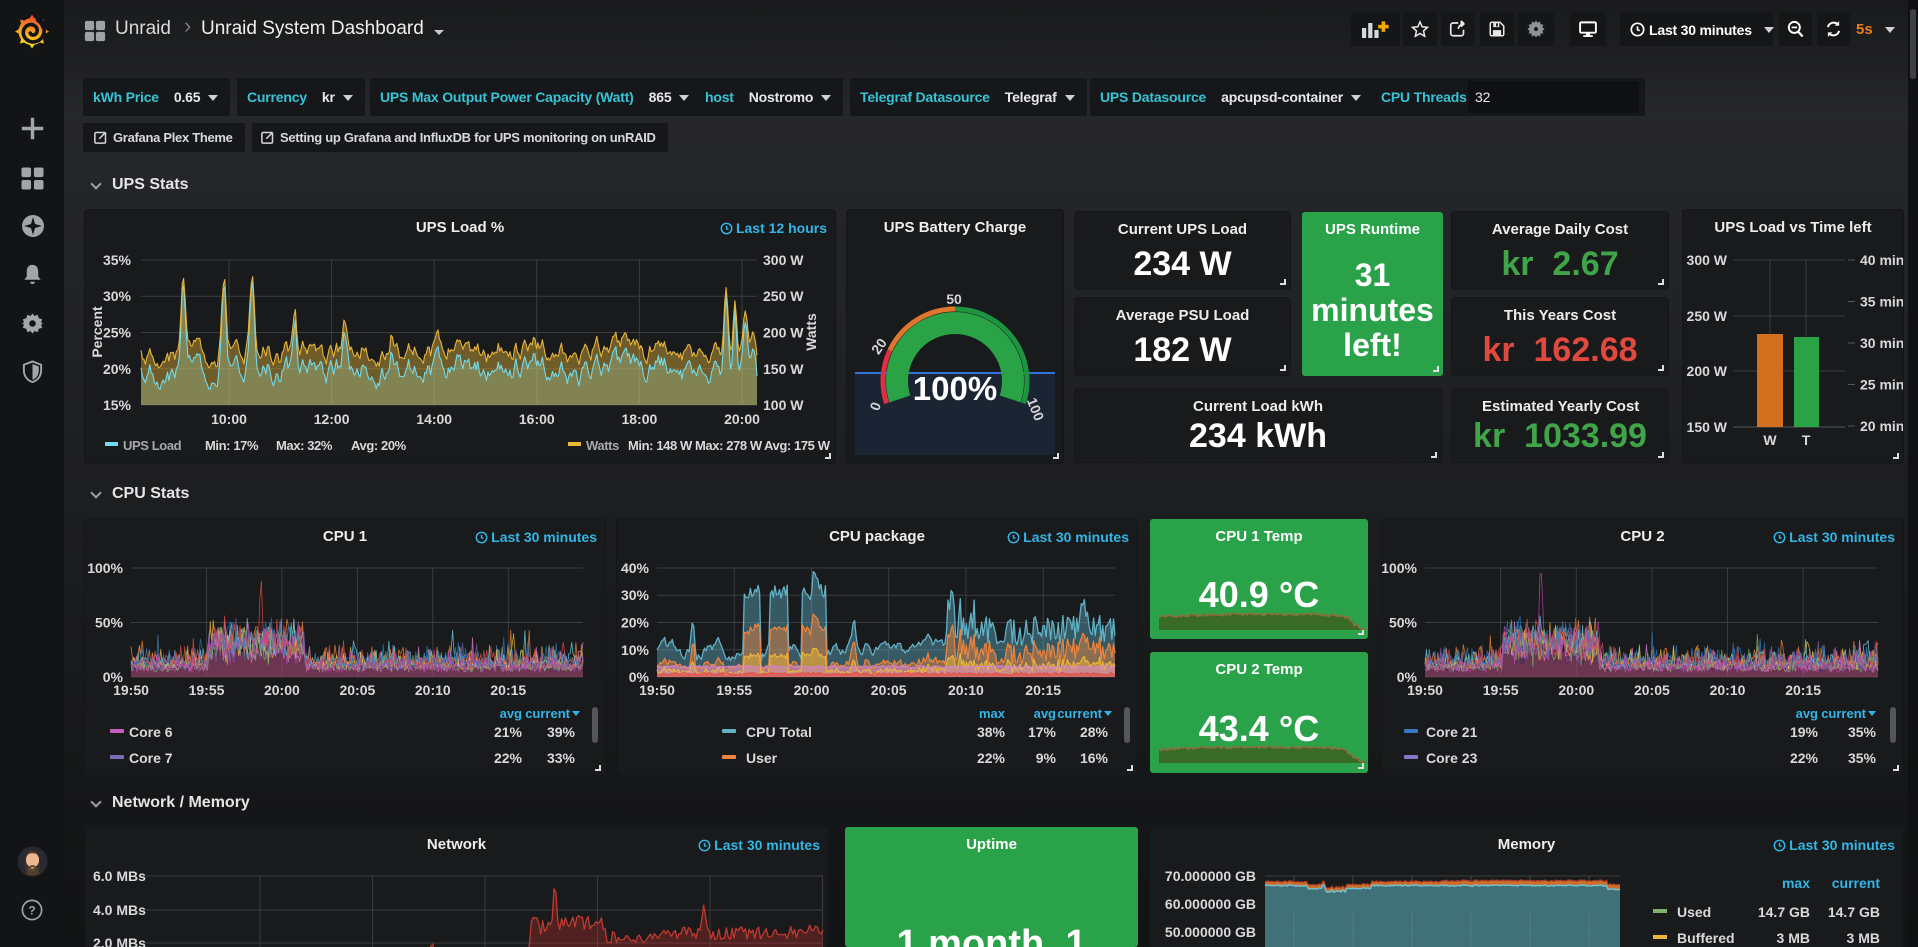 The height and width of the screenshot is (947, 1918). Describe the element at coordinates (229, 419) in the screenshot. I see `svg-text: 10:00` at that location.